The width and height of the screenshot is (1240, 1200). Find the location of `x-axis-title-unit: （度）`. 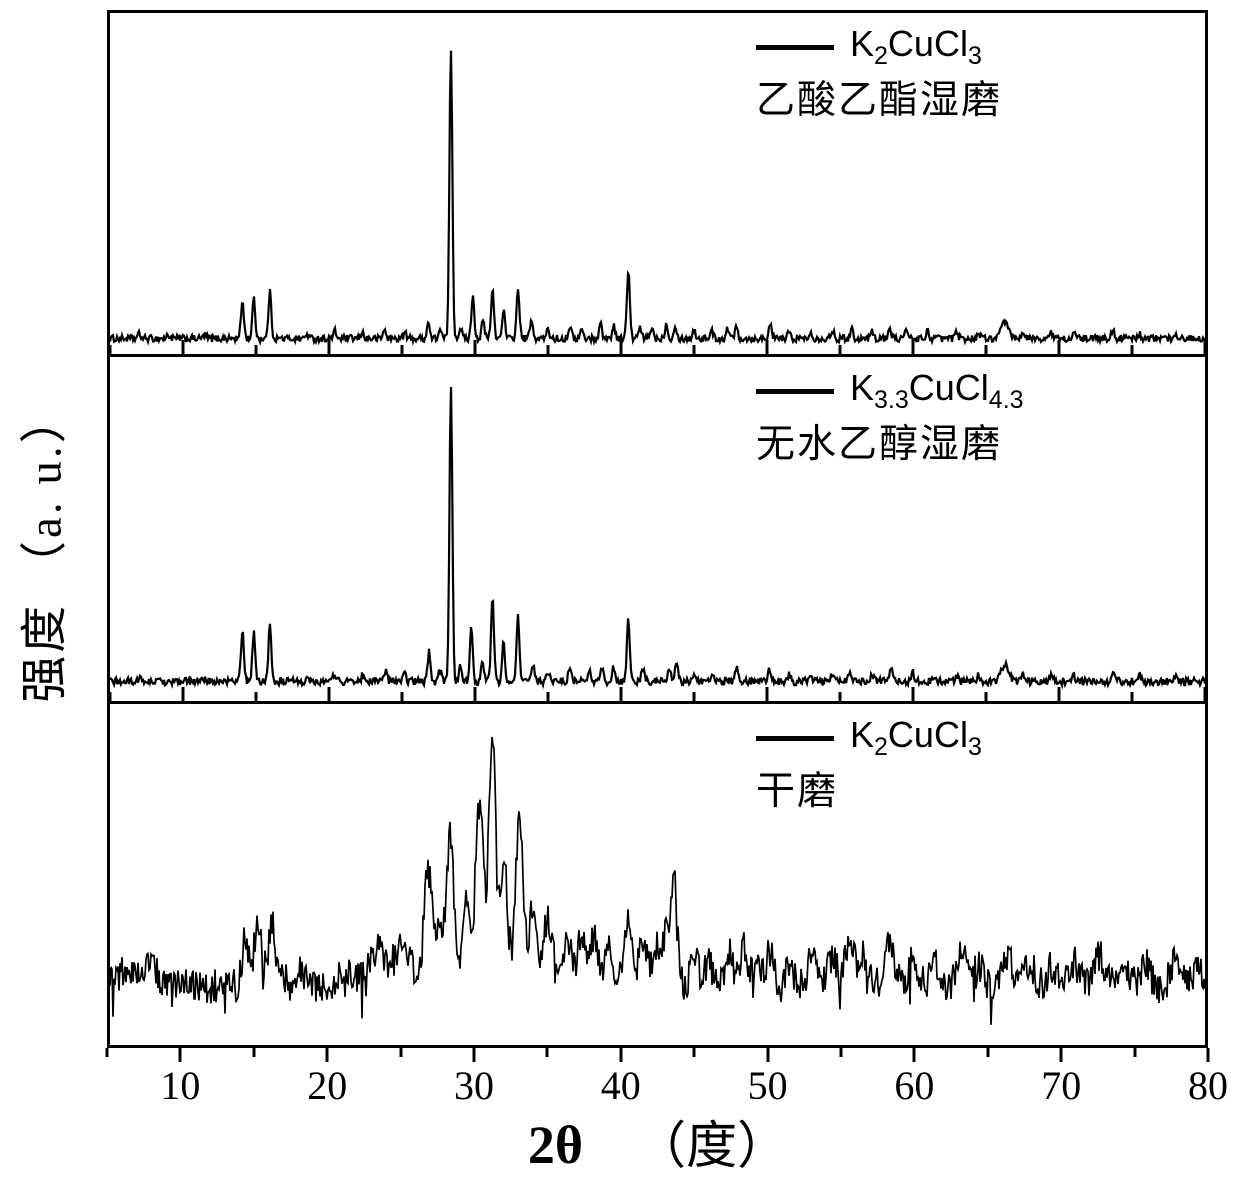

x-axis-title-unit: （度） is located at coordinates (712, 1147).